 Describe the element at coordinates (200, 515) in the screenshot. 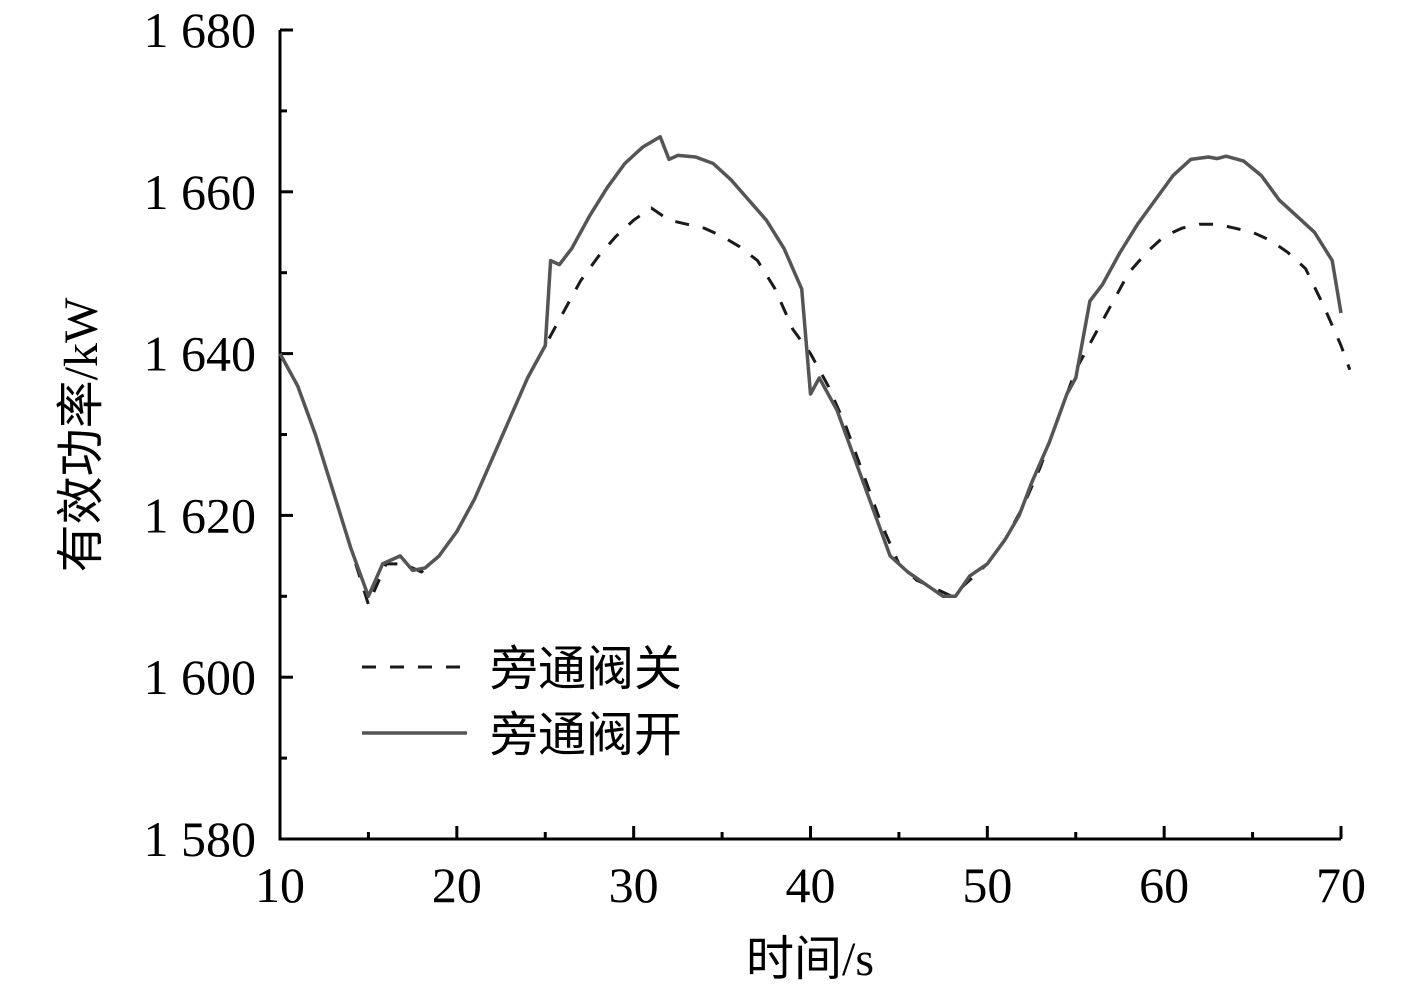

I see `y-tick-label: 1 620` at that location.